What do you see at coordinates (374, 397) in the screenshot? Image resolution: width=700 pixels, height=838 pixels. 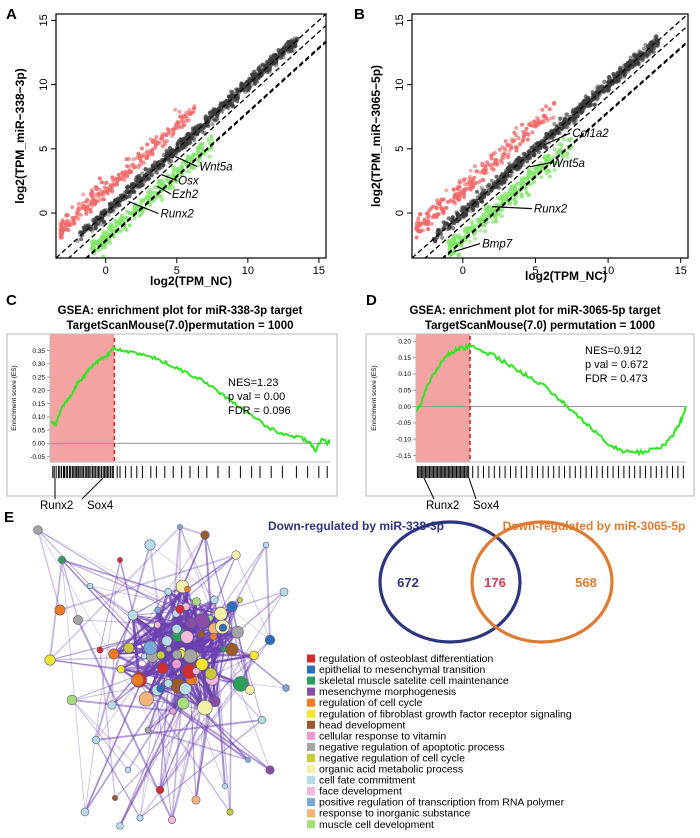 I see `es-y-label-d: Enrichment score (ES)` at bounding box center [374, 397].